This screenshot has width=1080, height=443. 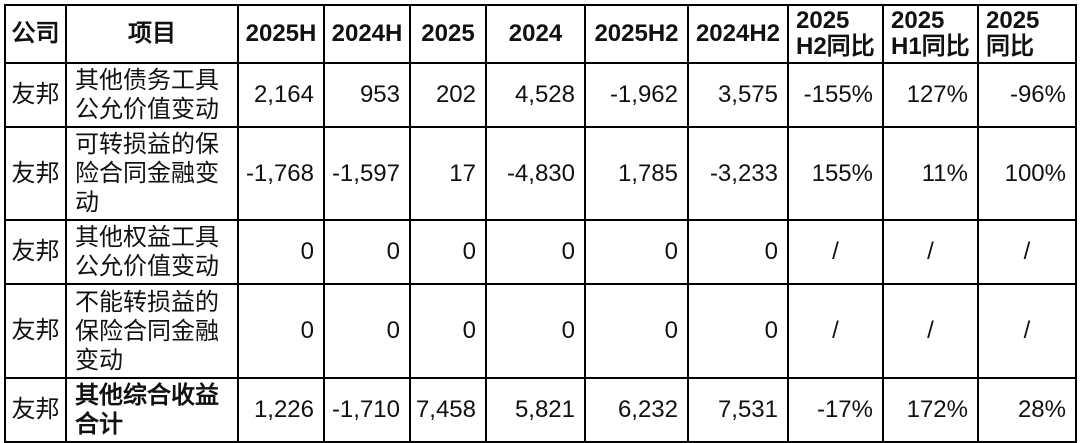 What do you see at coordinates (636, 173) in the screenshot?
I see `value-cell: 1,785` at bounding box center [636, 173].